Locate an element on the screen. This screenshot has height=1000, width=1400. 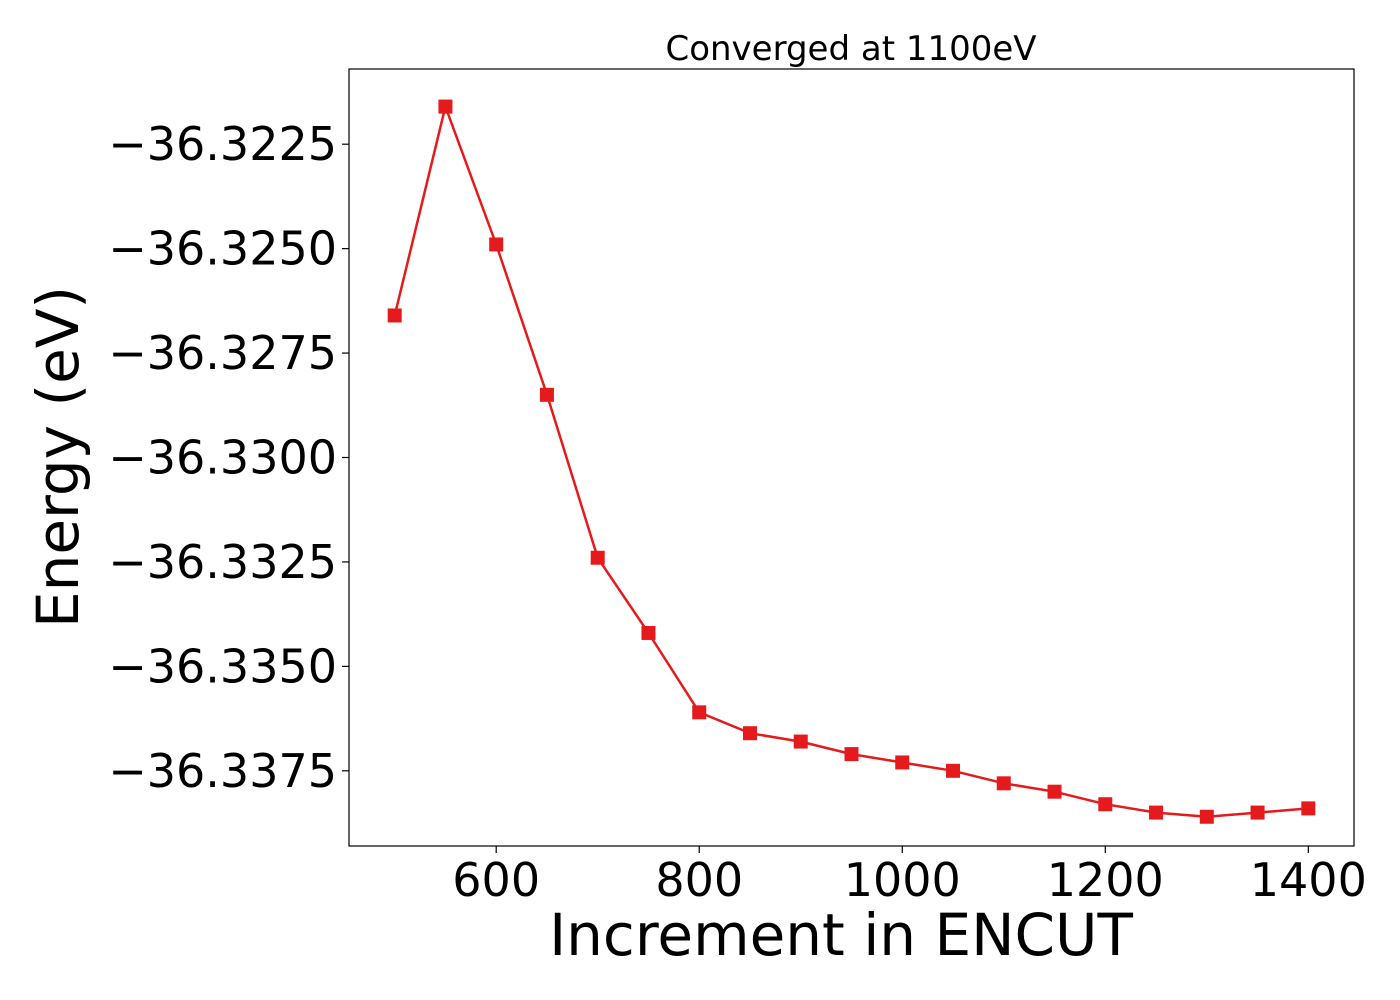
y-tick-label: −36.3275 is located at coordinates (222, 353).